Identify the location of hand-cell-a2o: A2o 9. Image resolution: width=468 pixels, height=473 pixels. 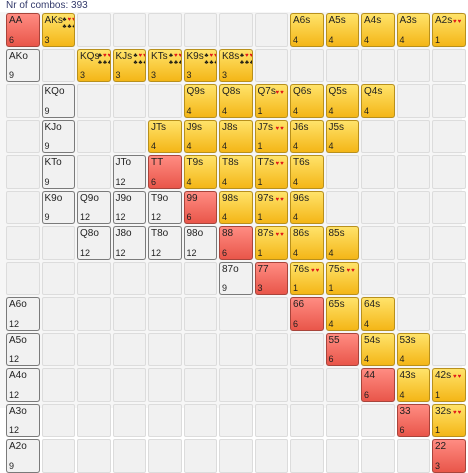
(23, 456).